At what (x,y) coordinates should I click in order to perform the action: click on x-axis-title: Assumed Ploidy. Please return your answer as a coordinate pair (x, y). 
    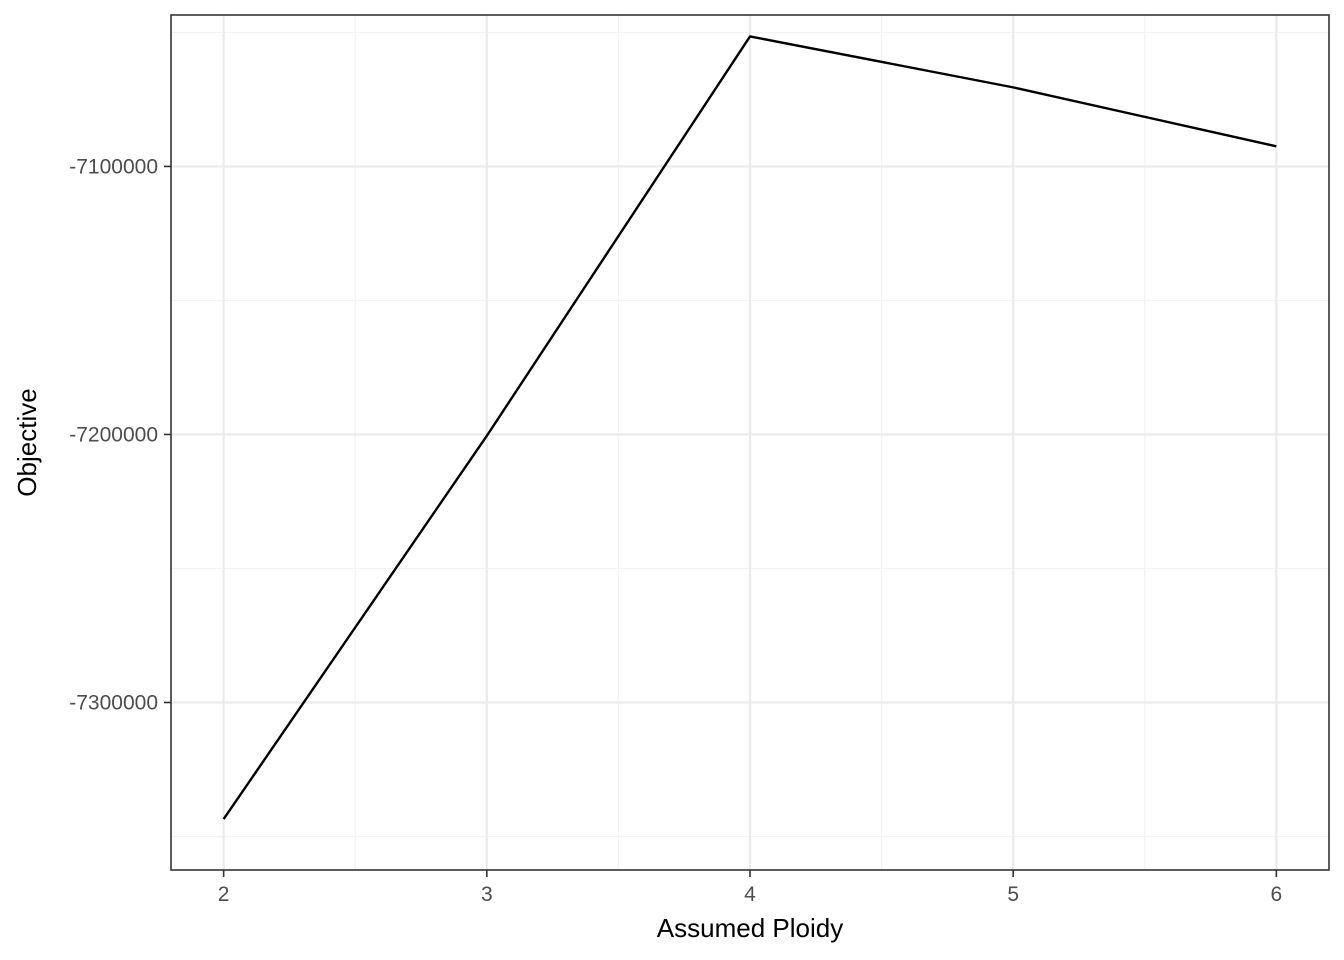
    Looking at the image, I should click on (750, 928).